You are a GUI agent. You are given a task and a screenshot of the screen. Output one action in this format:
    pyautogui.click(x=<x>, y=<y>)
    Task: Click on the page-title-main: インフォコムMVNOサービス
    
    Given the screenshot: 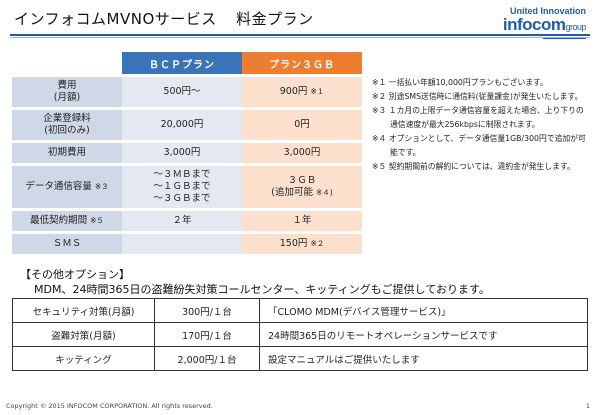 What is the action you would take?
    pyautogui.click(x=115, y=19)
    